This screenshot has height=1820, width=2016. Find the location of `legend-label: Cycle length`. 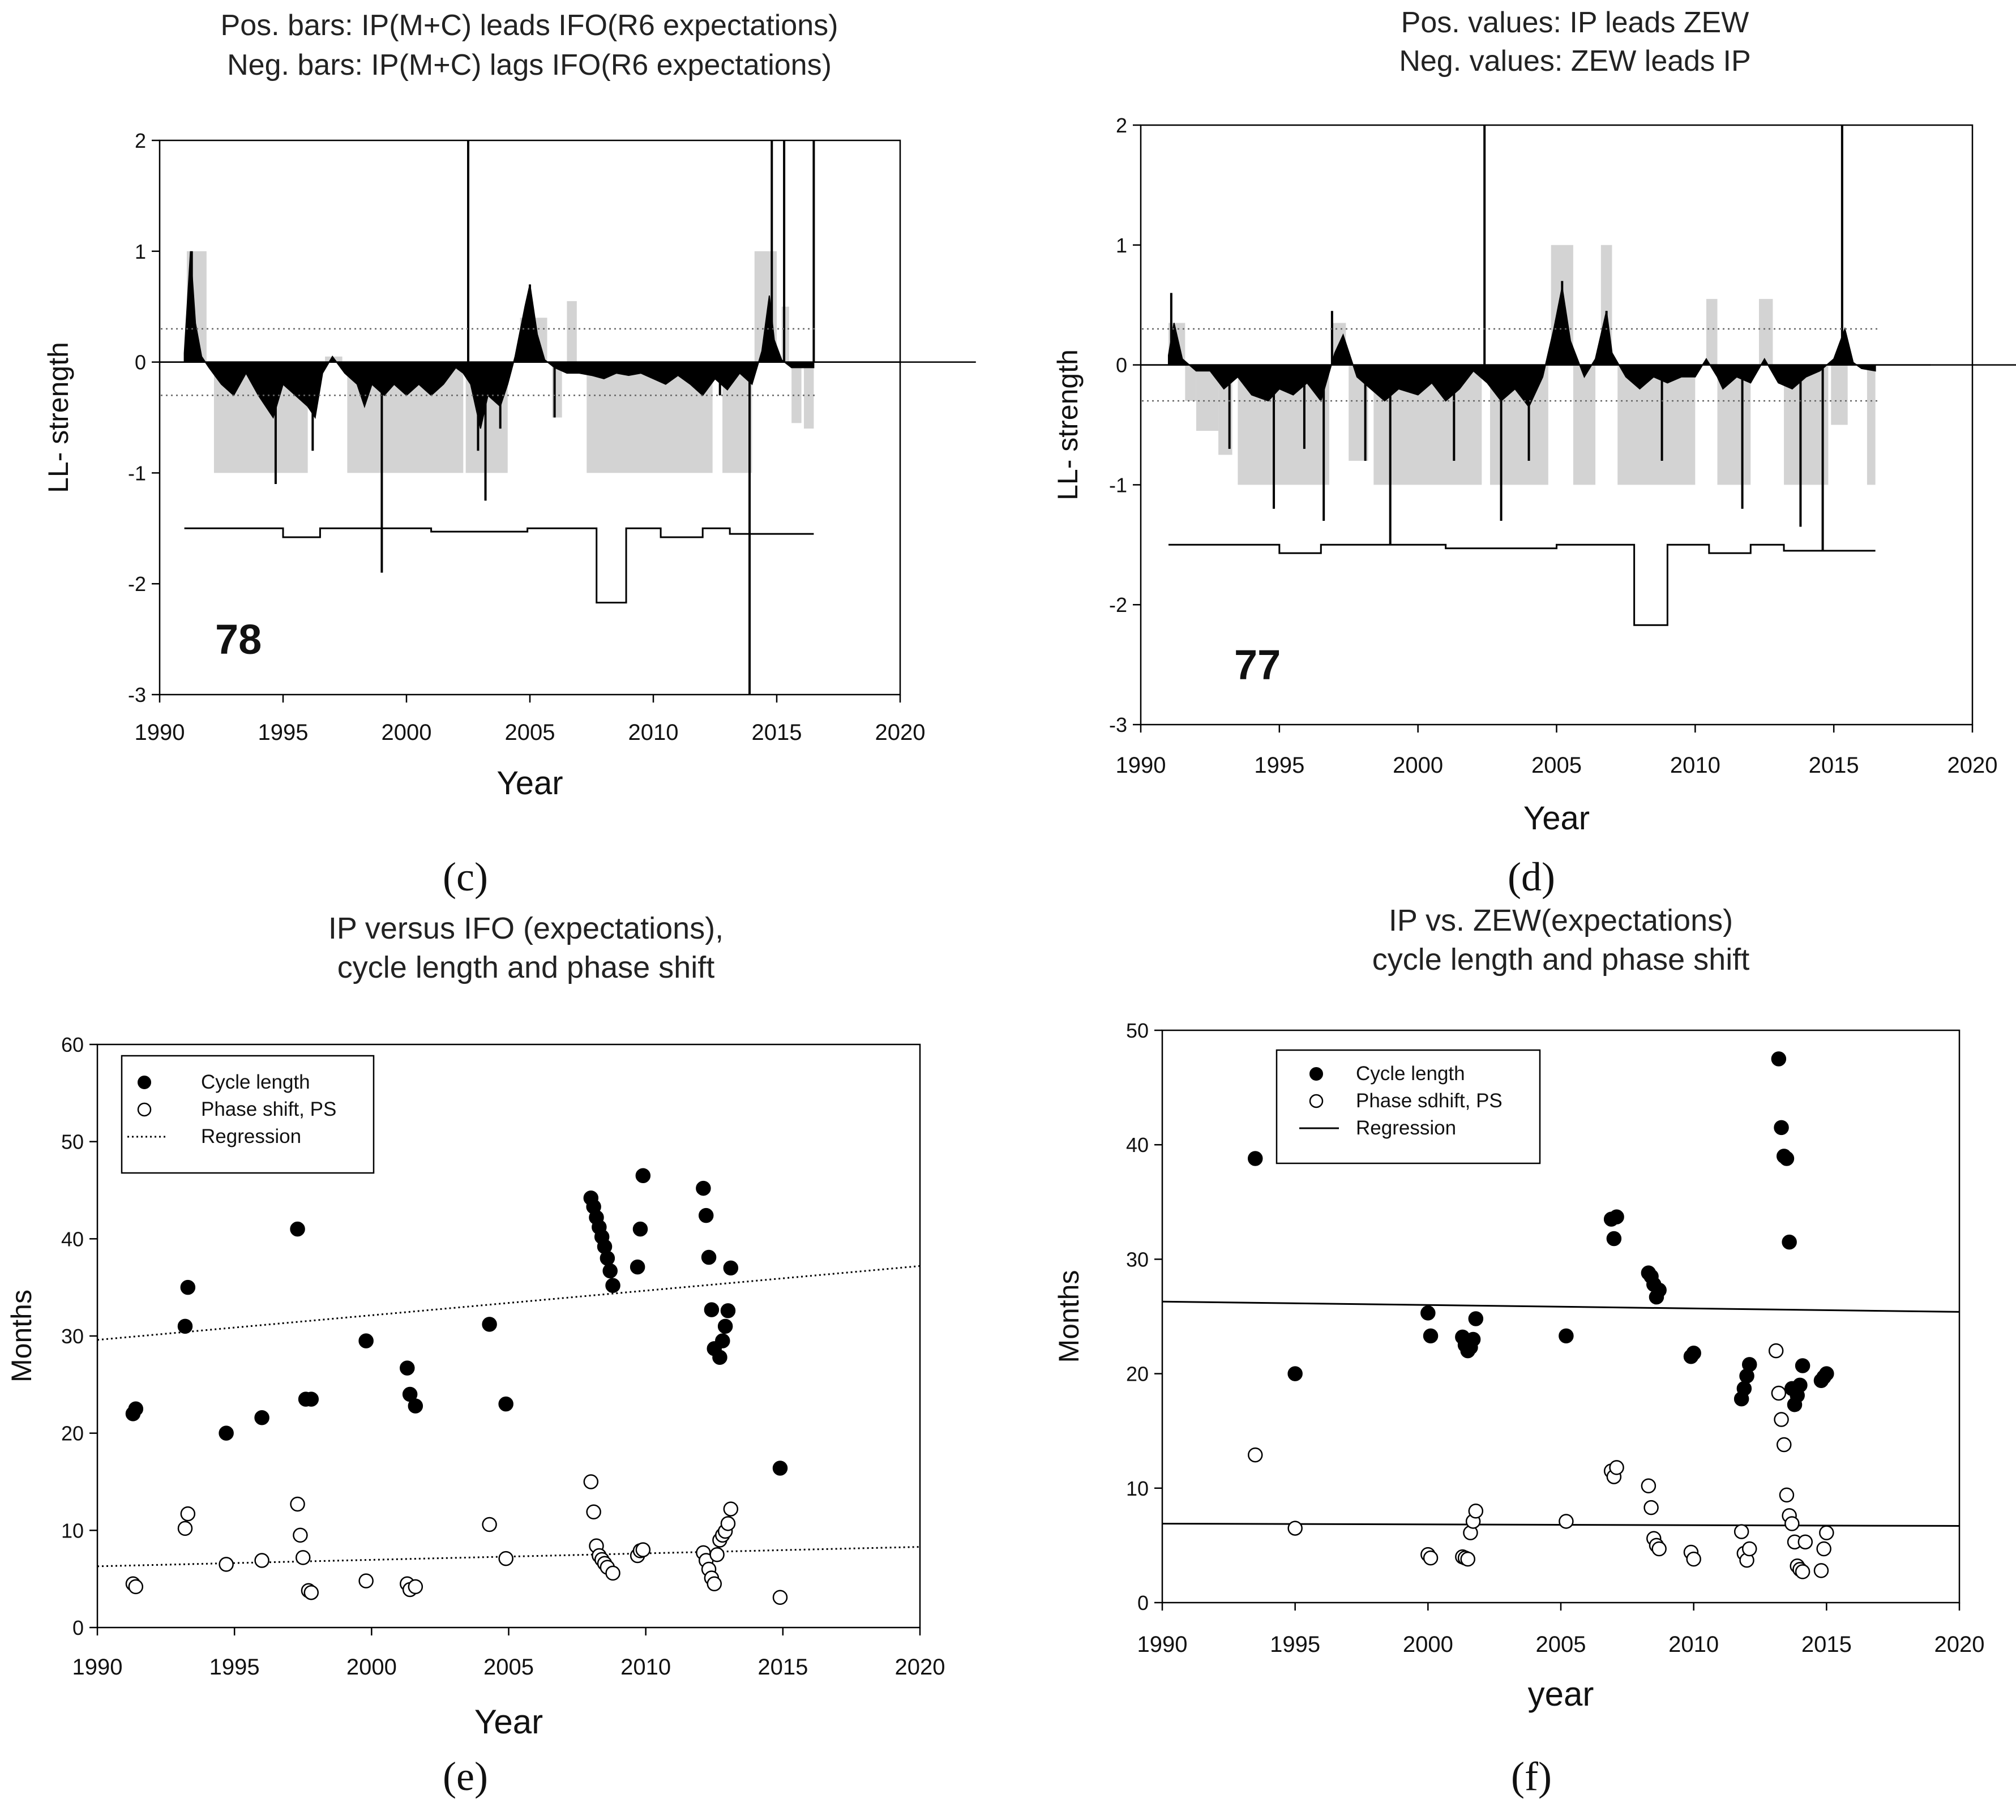

legend-label: Cycle length is located at coordinates (255, 1082).